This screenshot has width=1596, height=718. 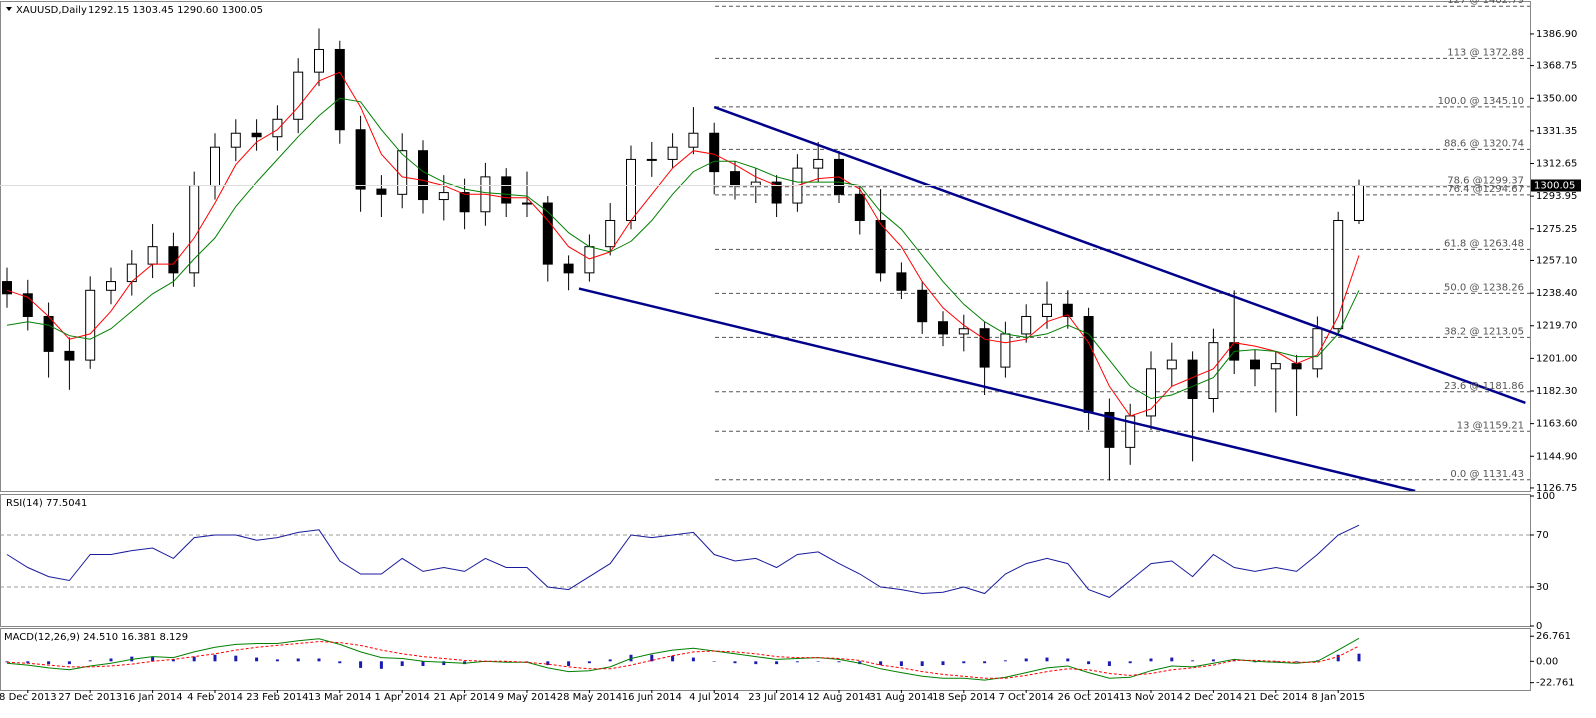 I want to click on y-tick-label: 100, so click(x=1545, y=496).